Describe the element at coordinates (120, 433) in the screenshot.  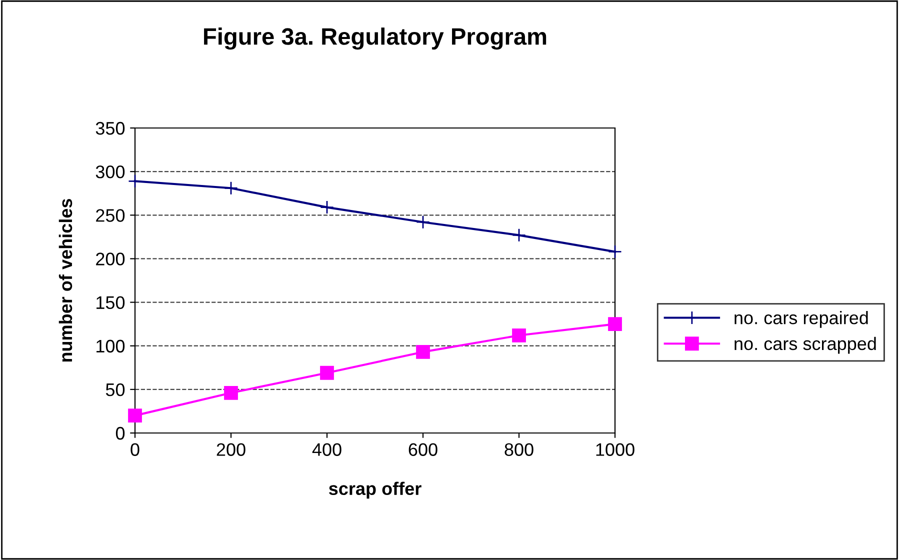
I see `y-tick-label: 0` at that location.